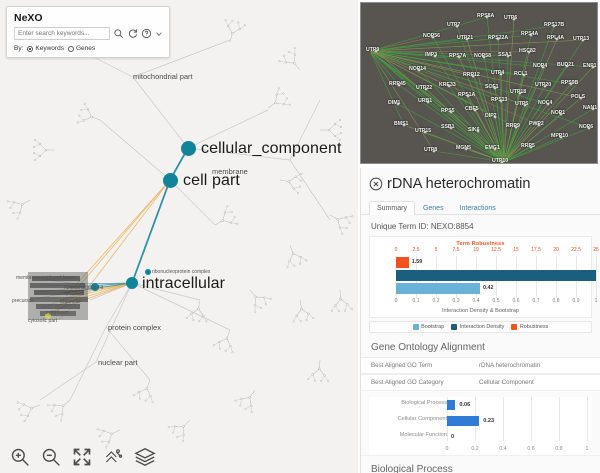  Describe the element at coordinates (475, 449) in the screenshot. I see `go-tick-1: 0.2` at that location.